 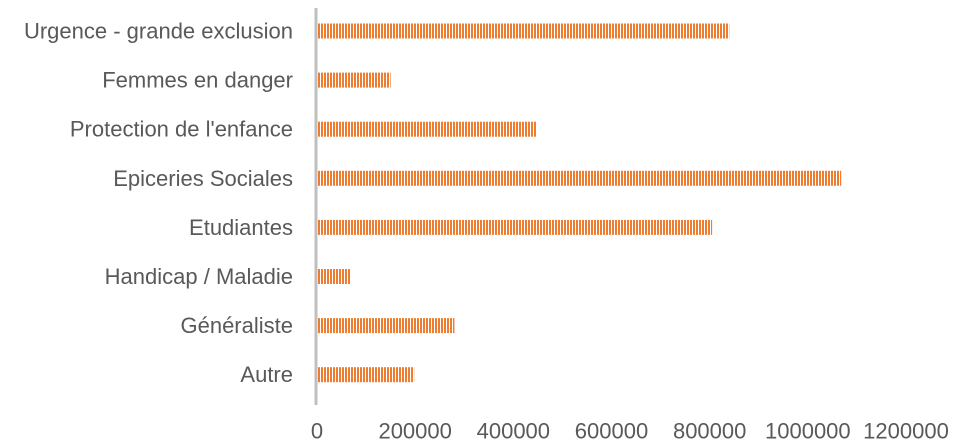 I want to click on x-tick-label: 0, so click(x=317, y=430).